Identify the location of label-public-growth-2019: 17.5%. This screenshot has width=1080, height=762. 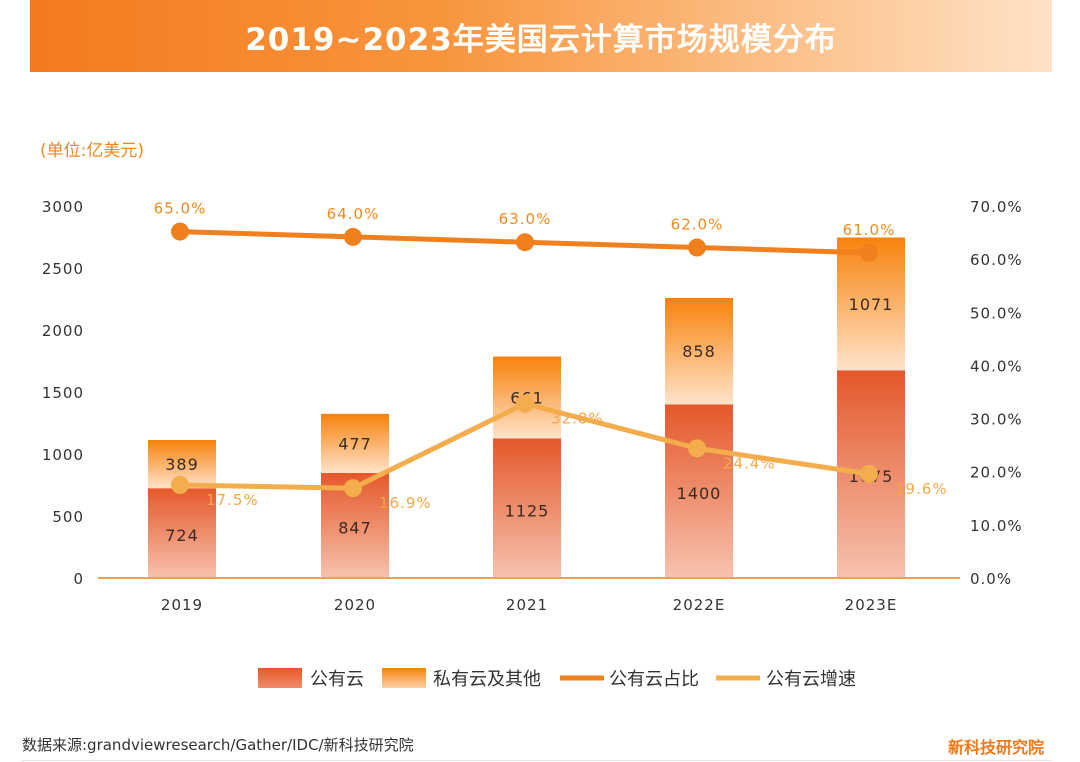
(232, 500).